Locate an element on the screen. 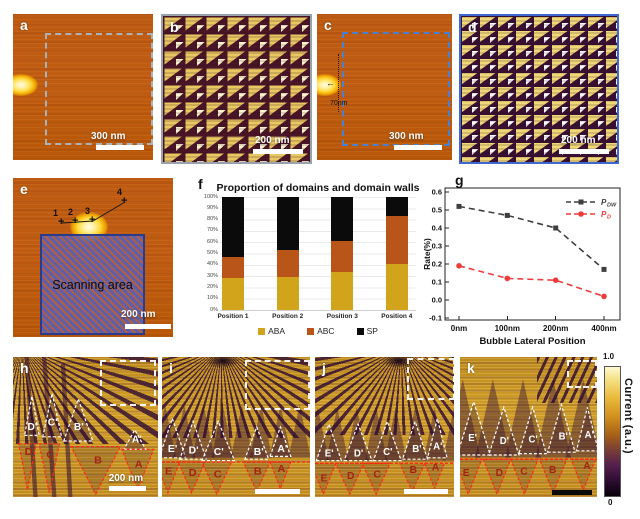 Image resolution: width=640 pixels, height=519 pixels. marker-number-1: 1 is located at coordinates (56, 213).